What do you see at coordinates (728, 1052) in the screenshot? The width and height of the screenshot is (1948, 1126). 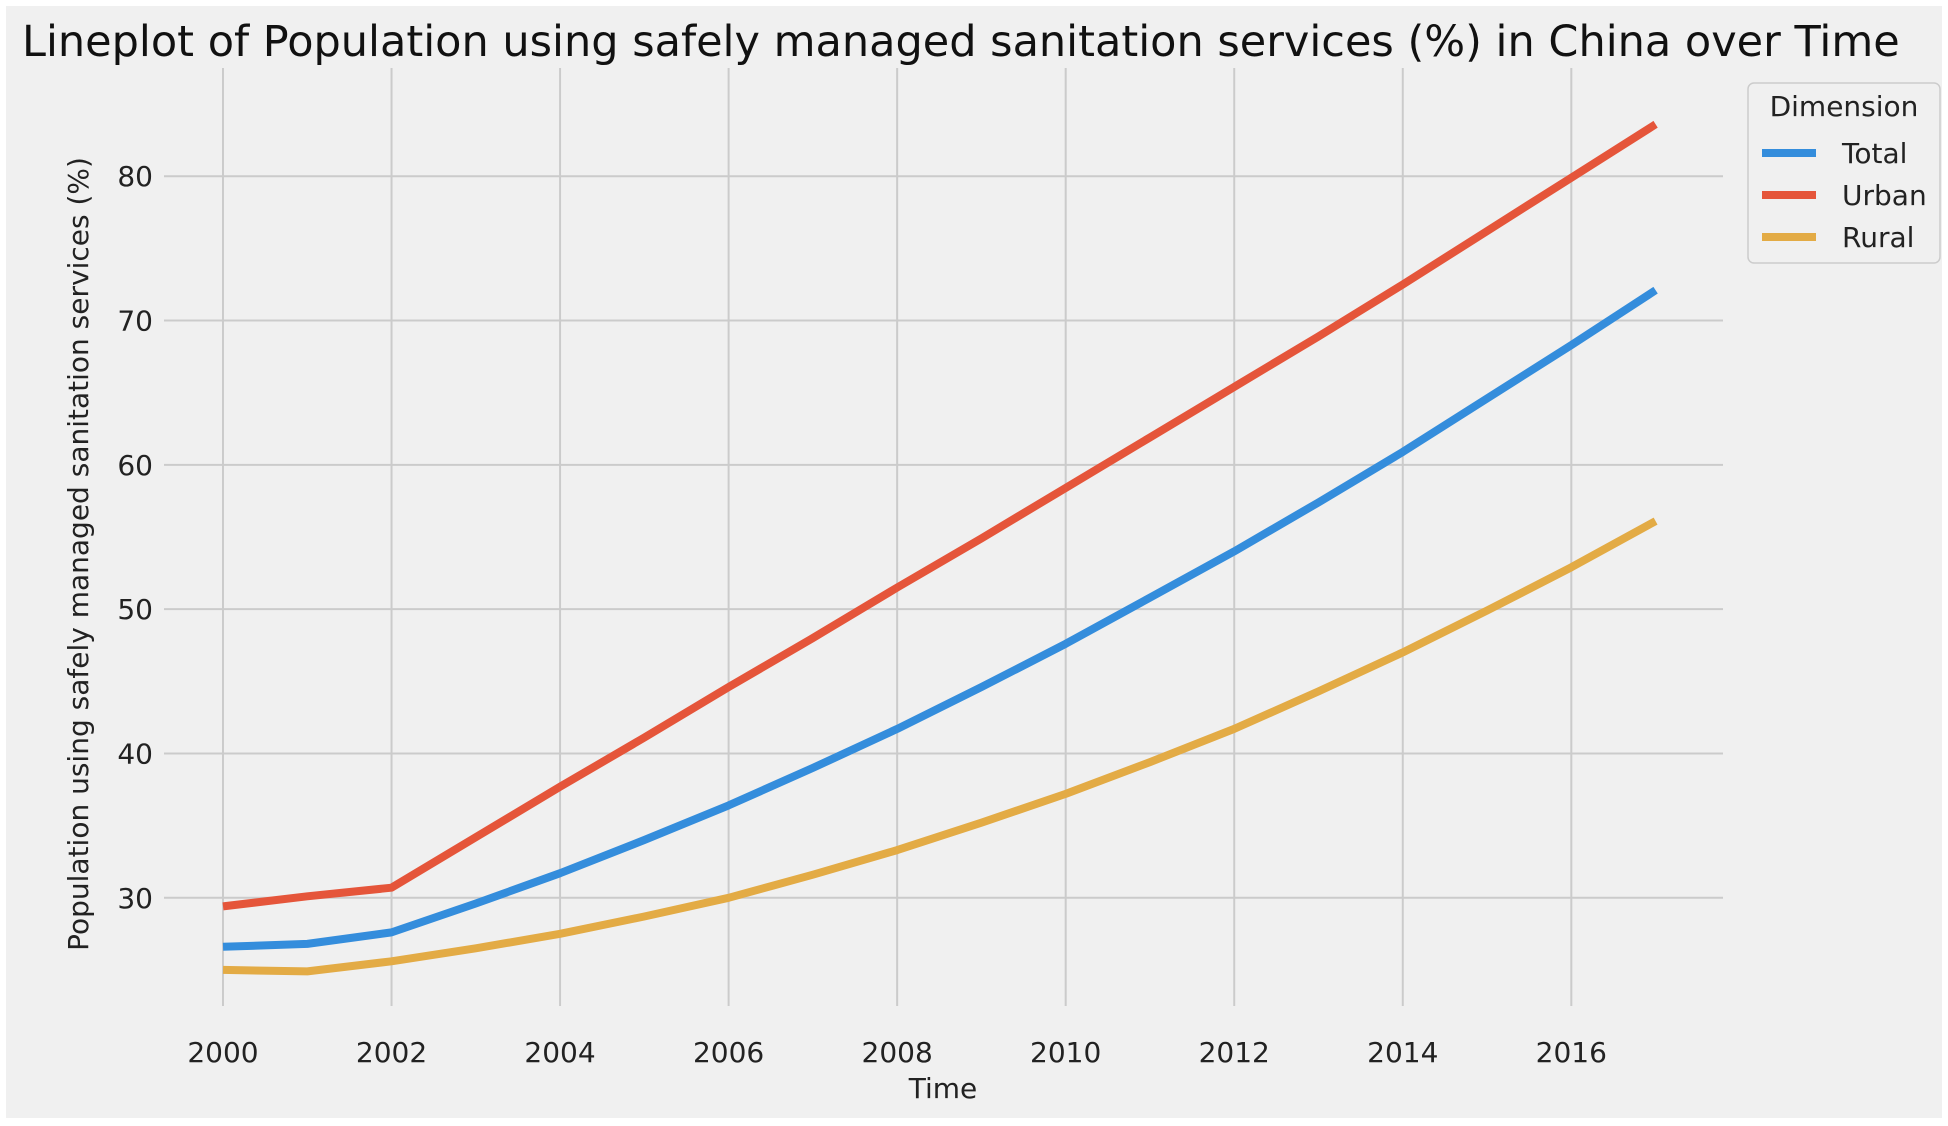 I see `x-tick-label: 2006` at bounding box center [728, 1052].